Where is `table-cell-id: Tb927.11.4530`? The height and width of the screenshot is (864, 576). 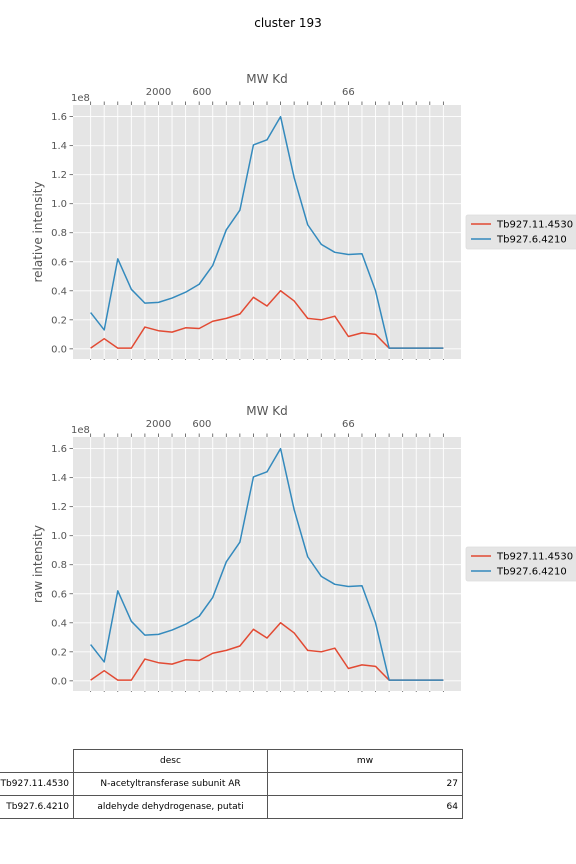
table-cell-id: Tb927.11.4530 is located at coordinates (37, 784).